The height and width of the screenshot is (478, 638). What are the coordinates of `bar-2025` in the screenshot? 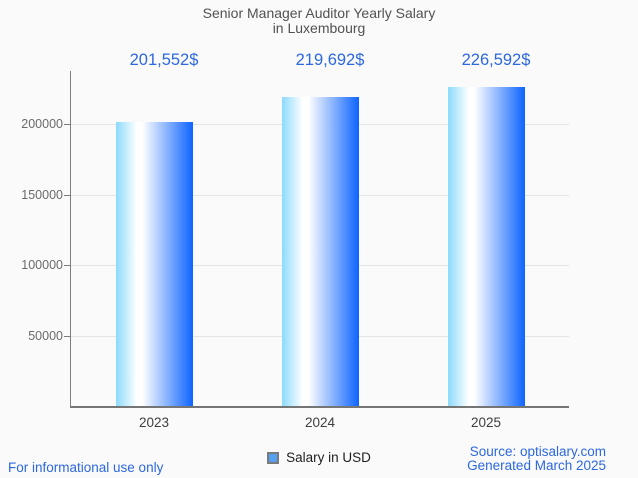 It's located at (486, 246).